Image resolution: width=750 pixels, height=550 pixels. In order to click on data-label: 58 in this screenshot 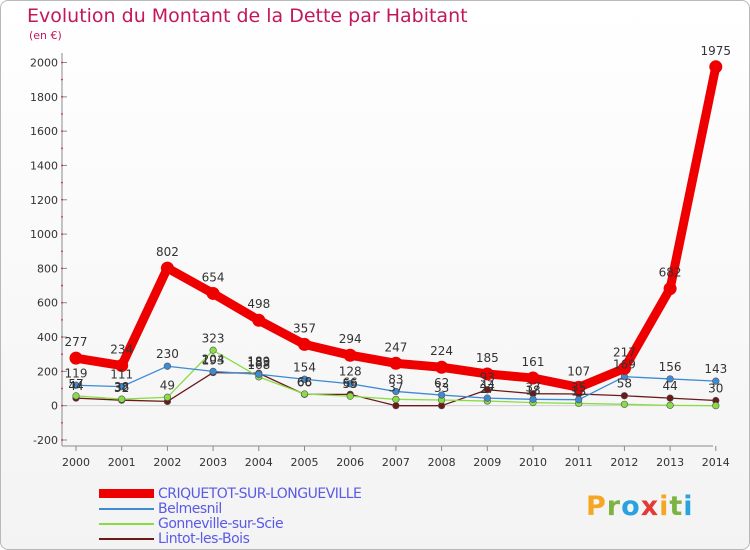, I will do `click(624, 384)`.